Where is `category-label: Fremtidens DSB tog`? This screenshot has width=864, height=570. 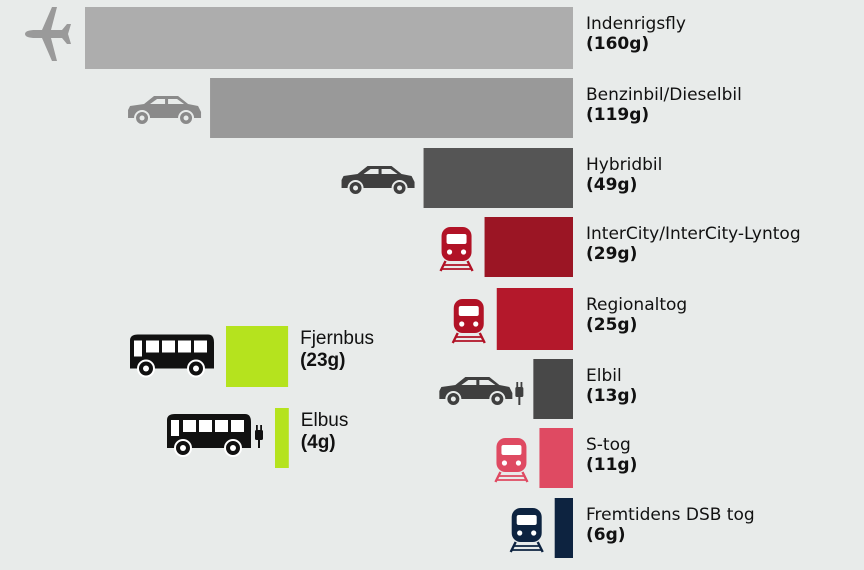
category-label: Fremtidens DSB tog is located at coordinates (670, 515).